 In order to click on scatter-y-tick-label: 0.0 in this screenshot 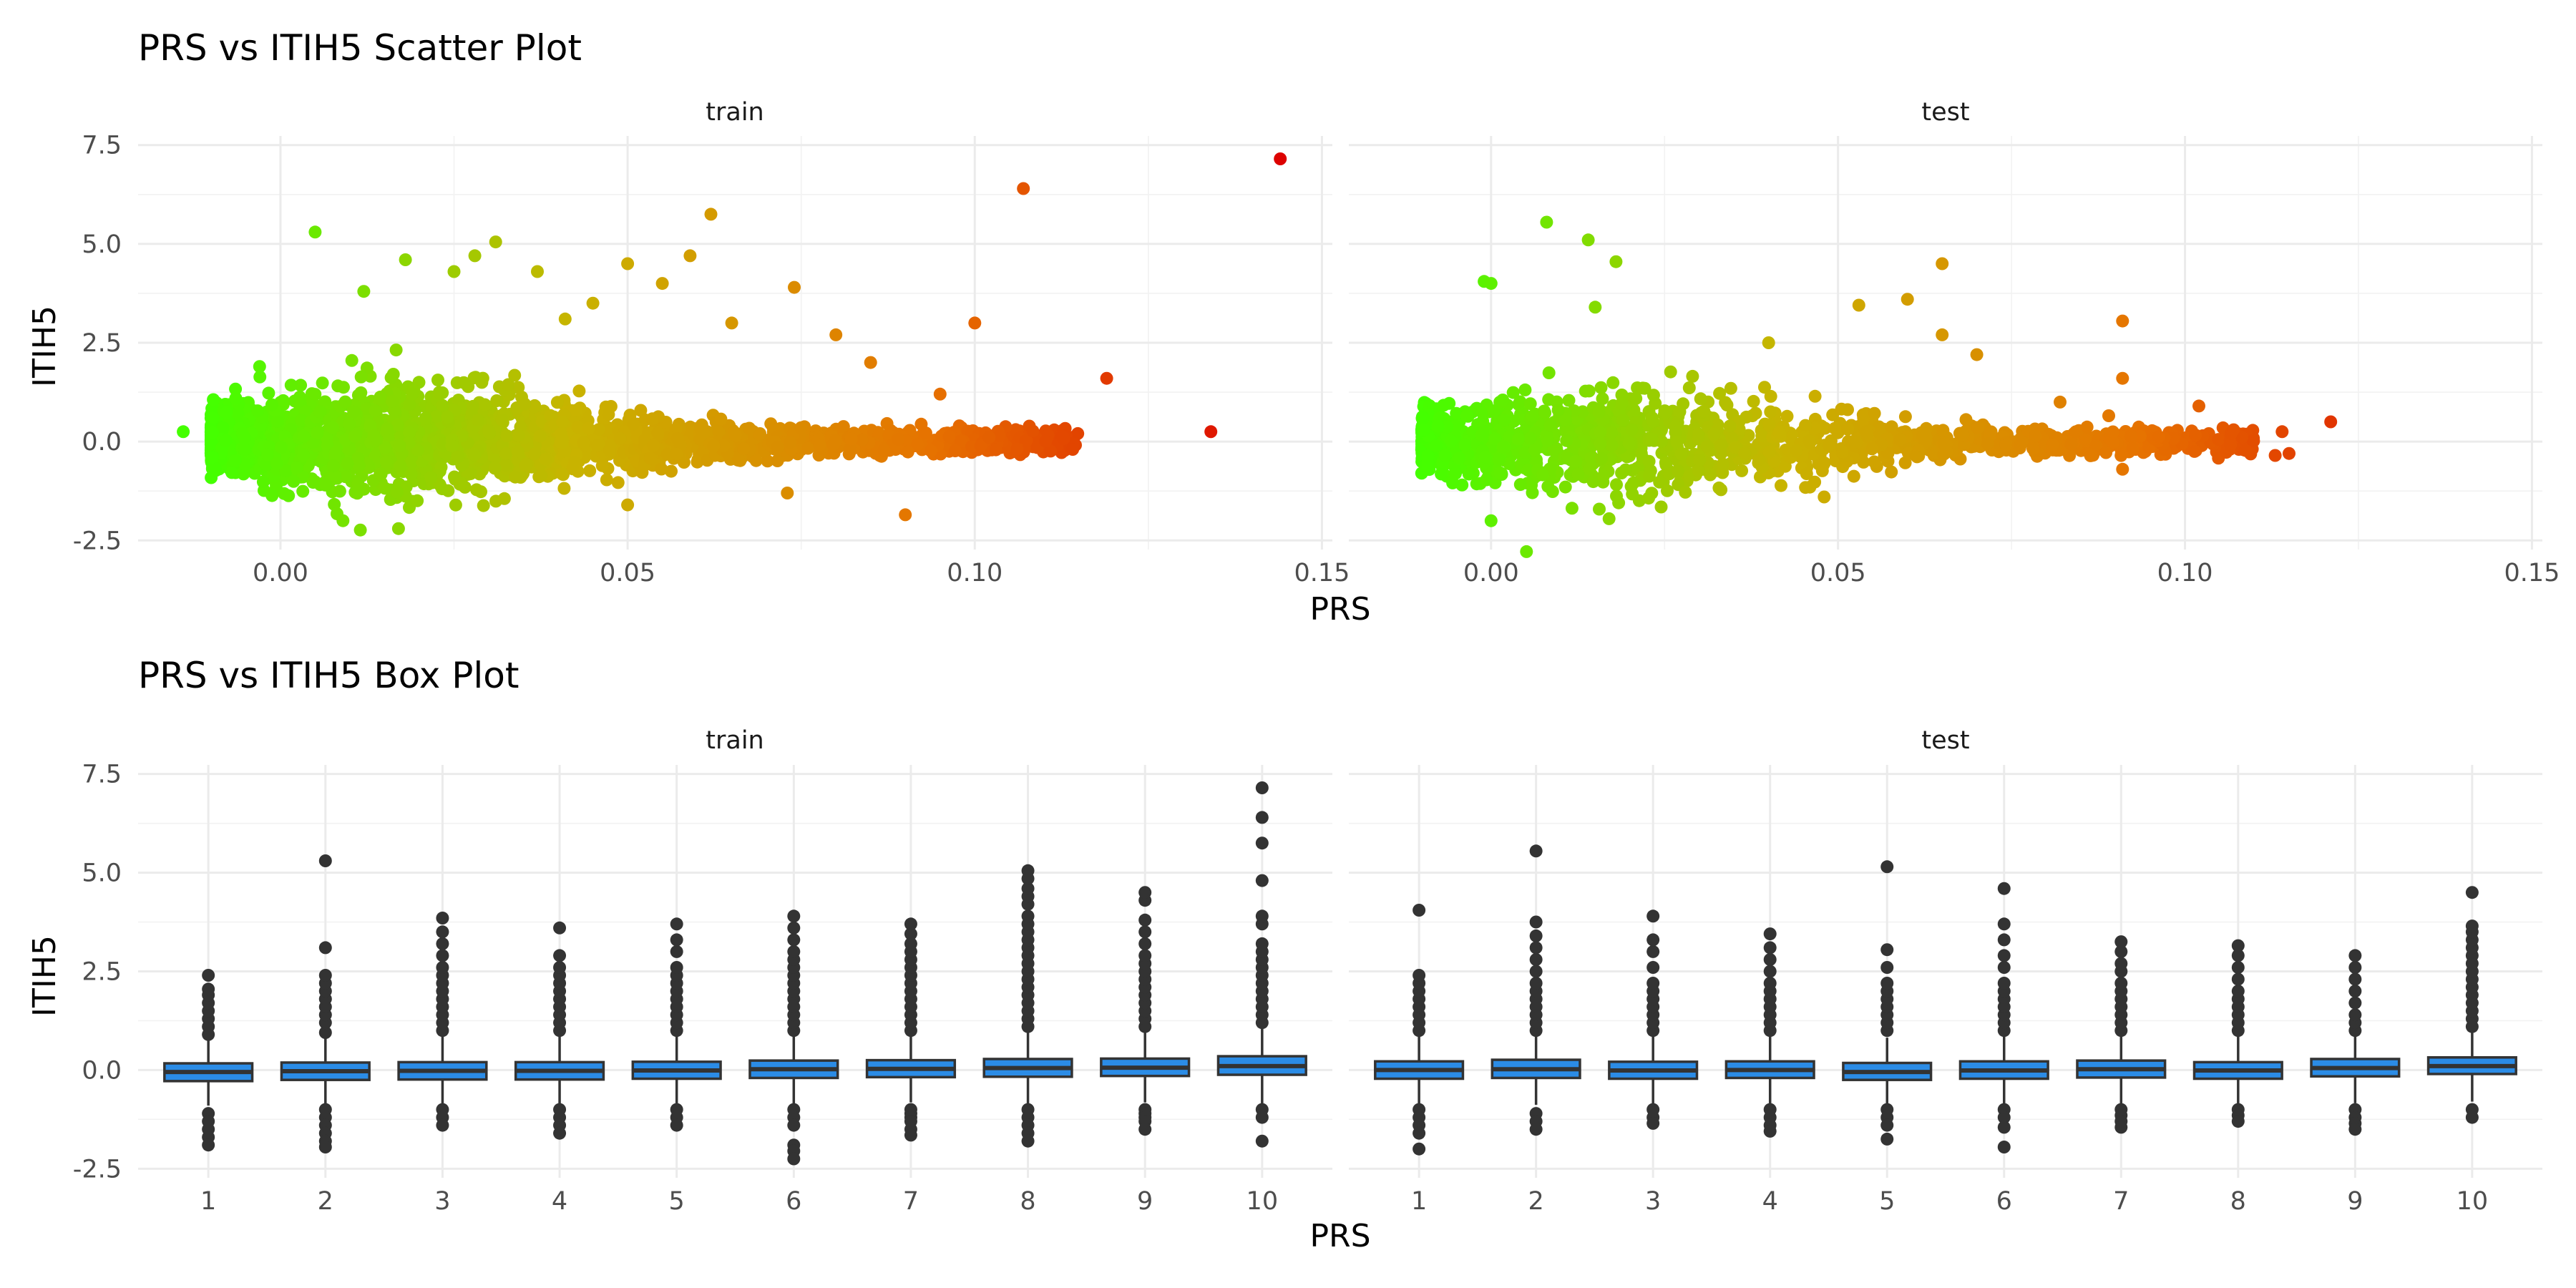, I will do `click(102, 442)`.